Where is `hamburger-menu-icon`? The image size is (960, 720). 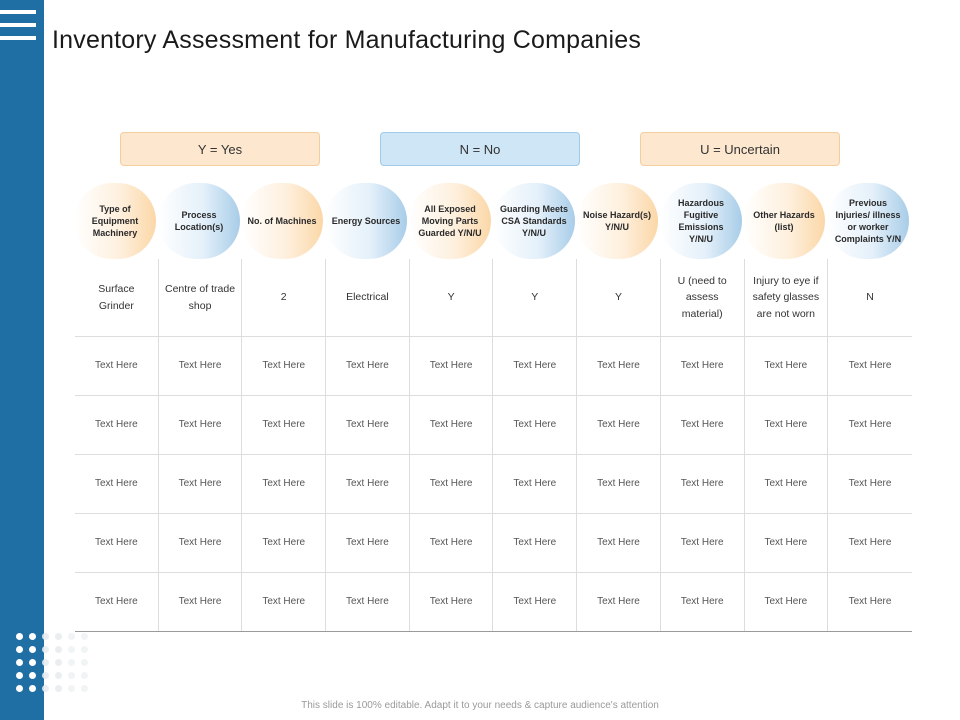 hamburger-menu-icon is located at coordinates (18, 26).